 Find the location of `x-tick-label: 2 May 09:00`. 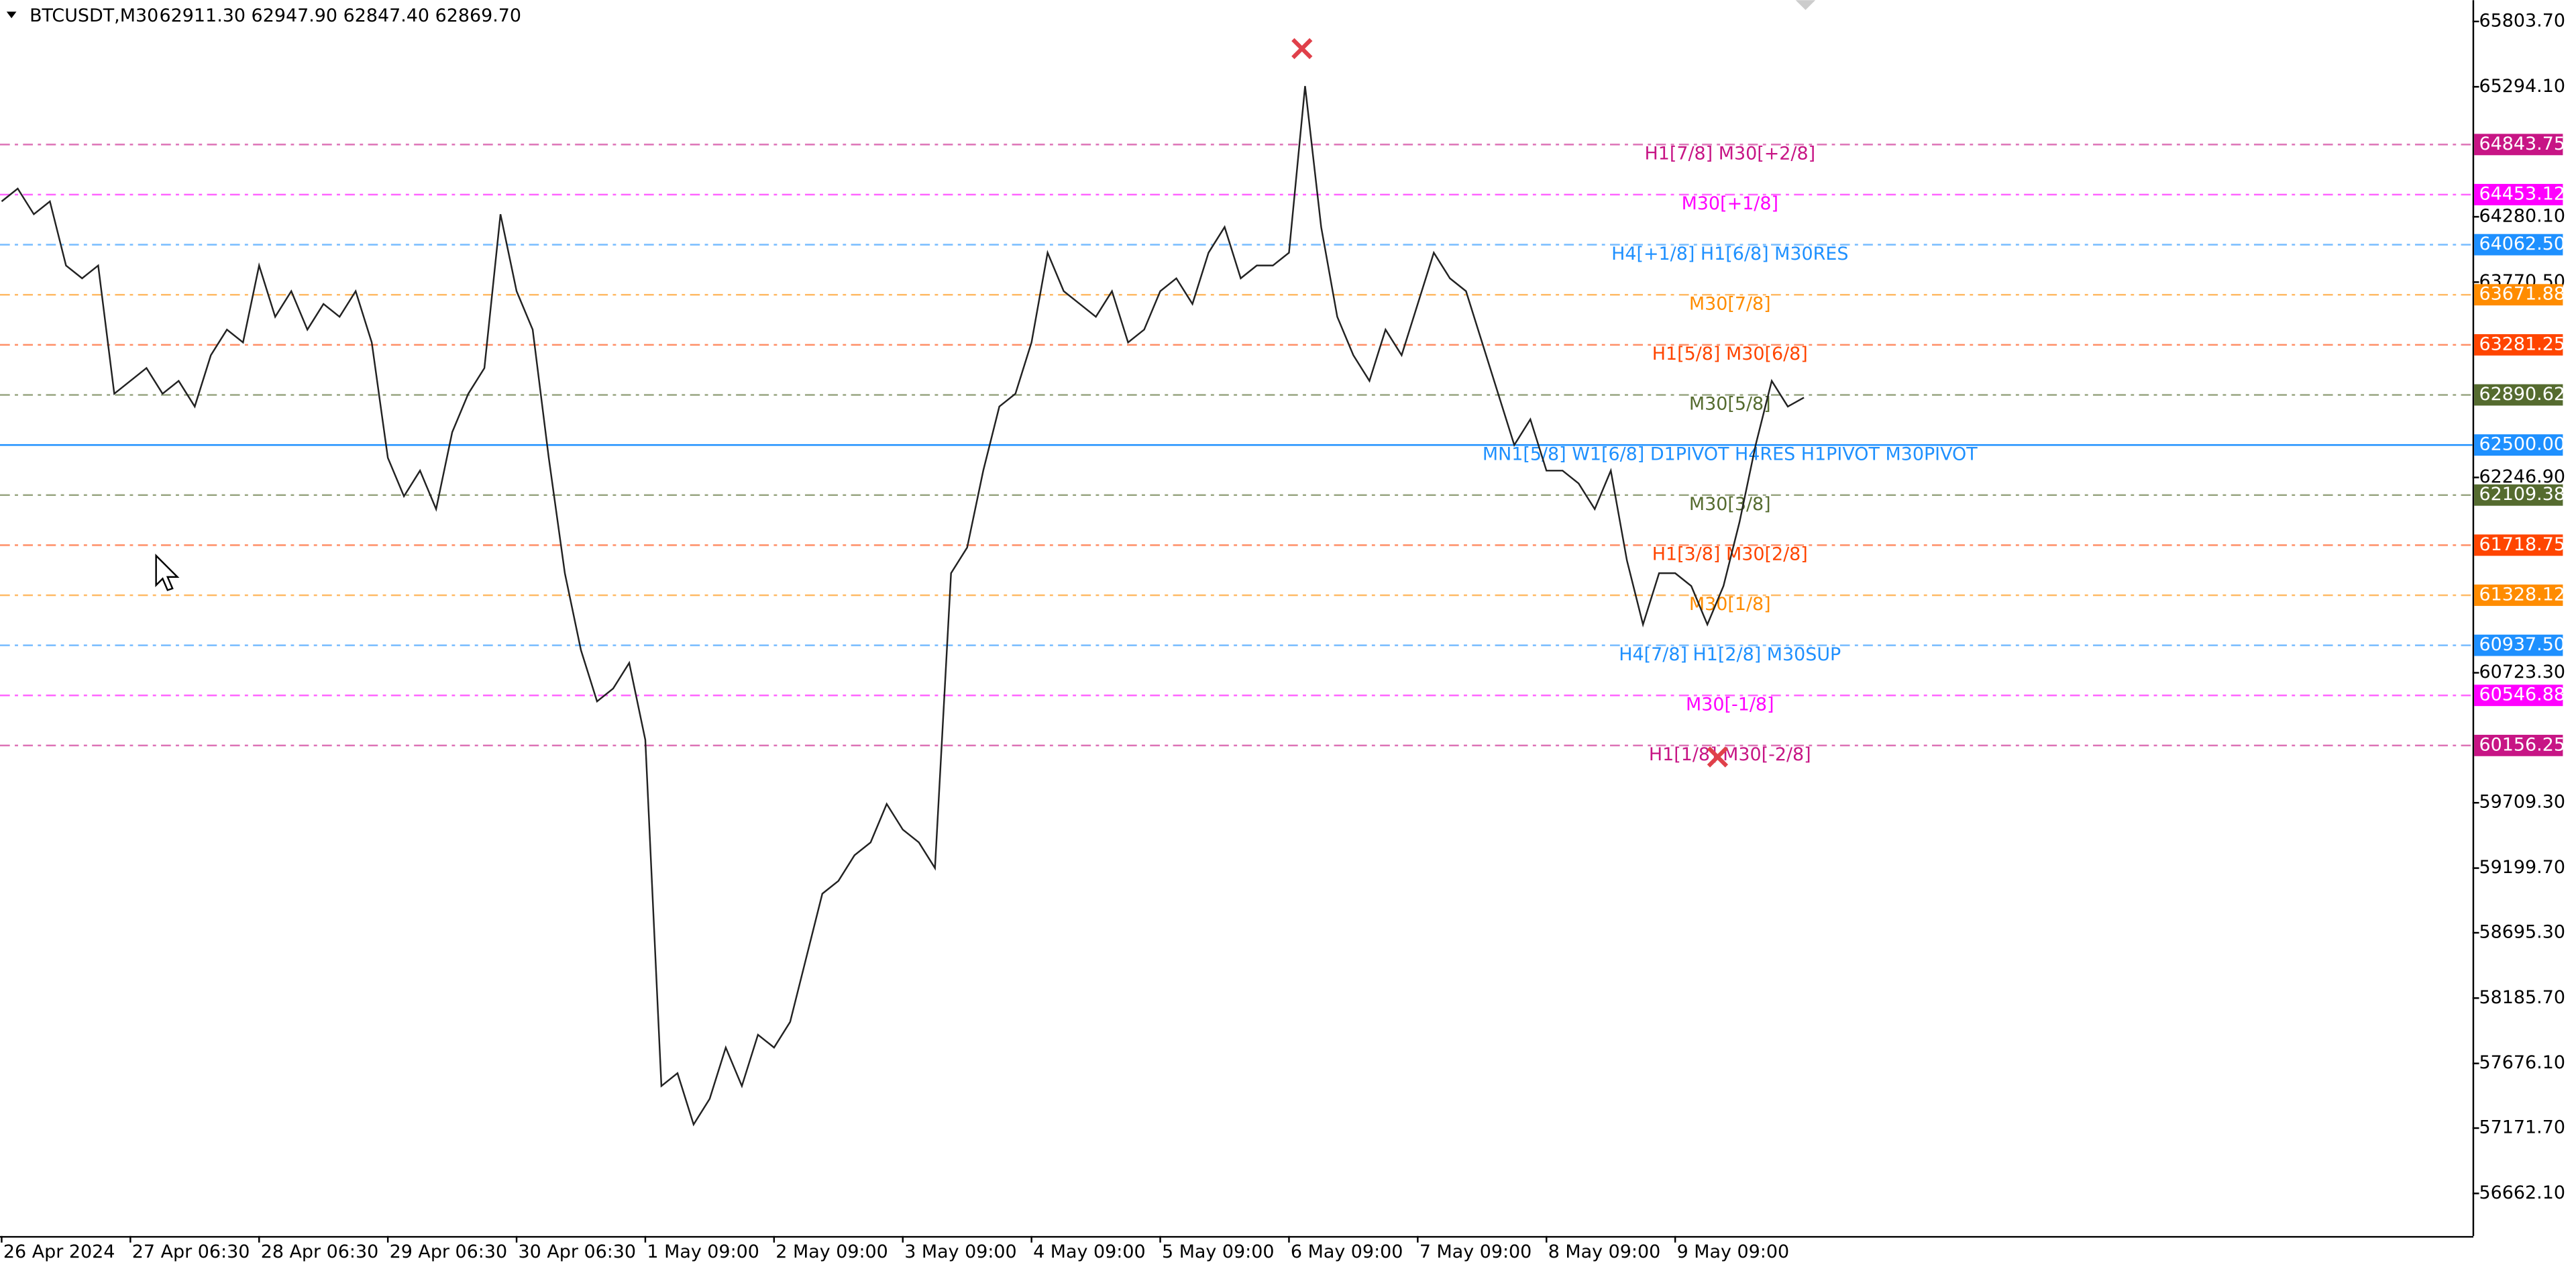

x-tick-label: 2 May 09:00 is located at coordinates (831, 1251).